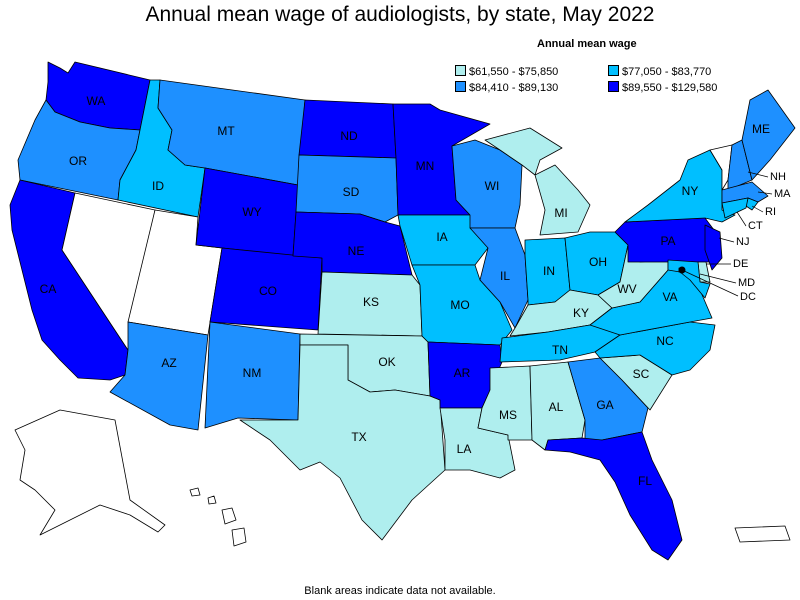 The image size is (800, 600). I want to click on label-ok: OK, so click(386, 362).